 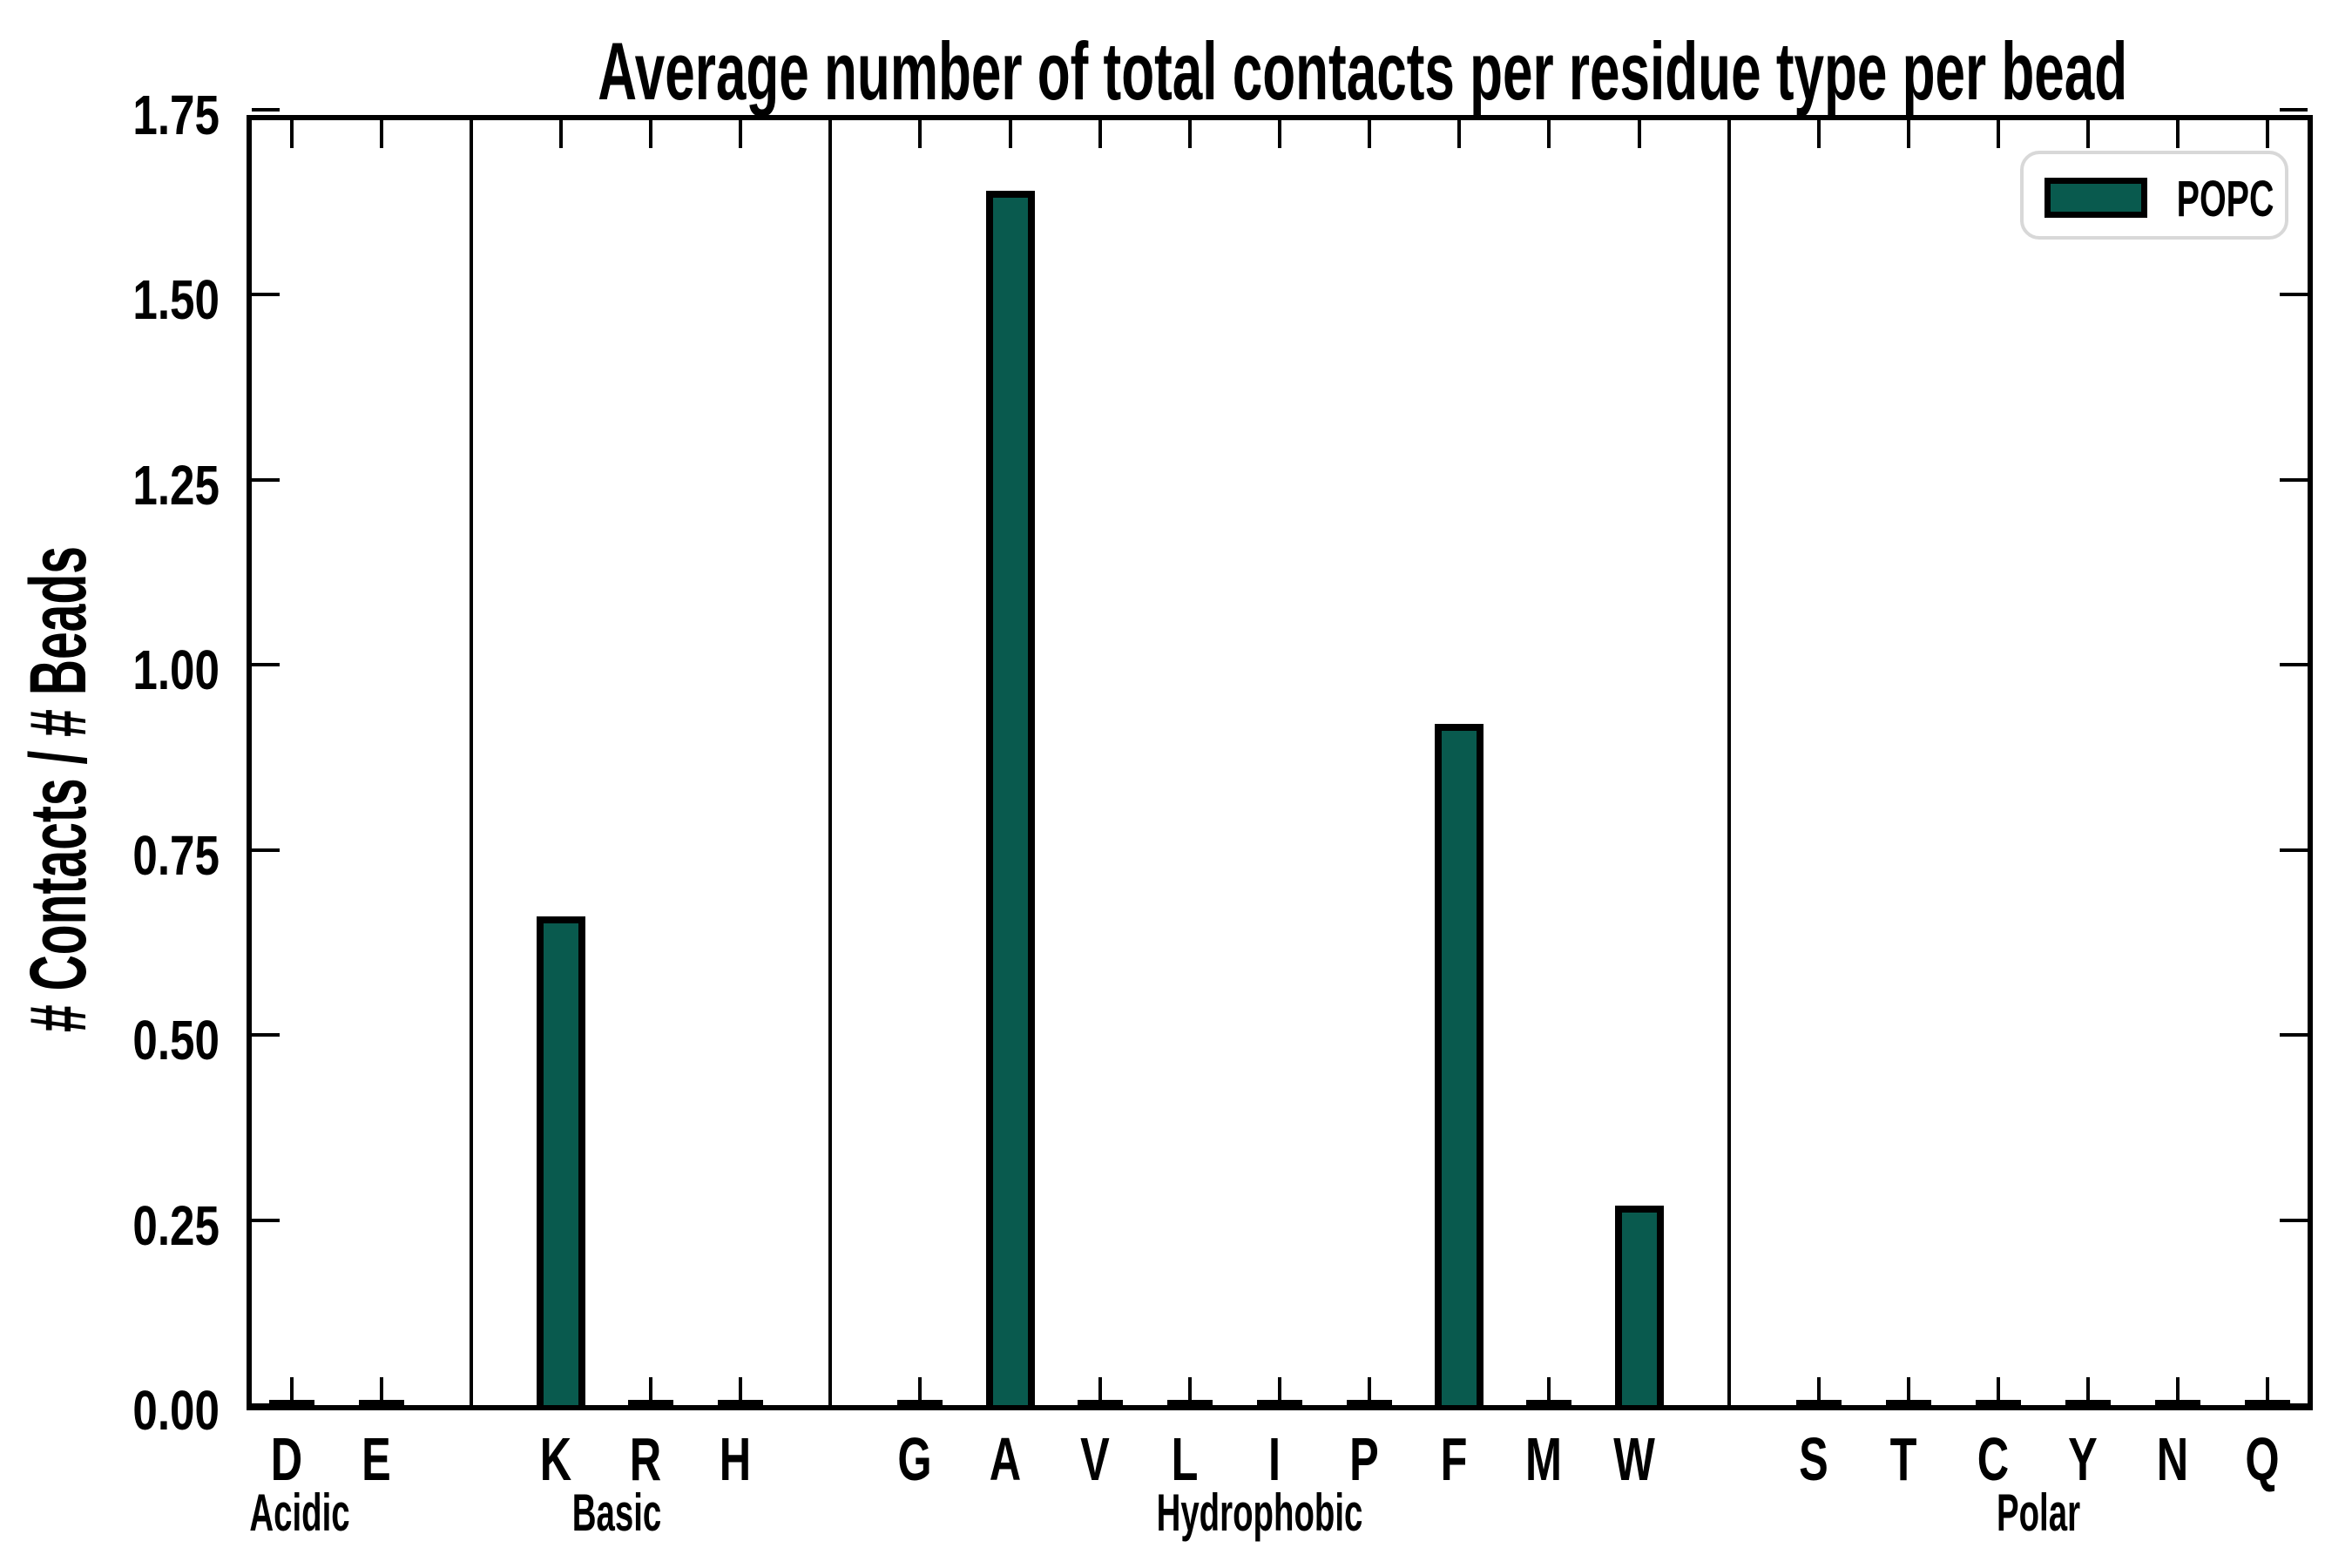 I want to click on x-tick-label-T: T, so click(x=1903, y=1459).